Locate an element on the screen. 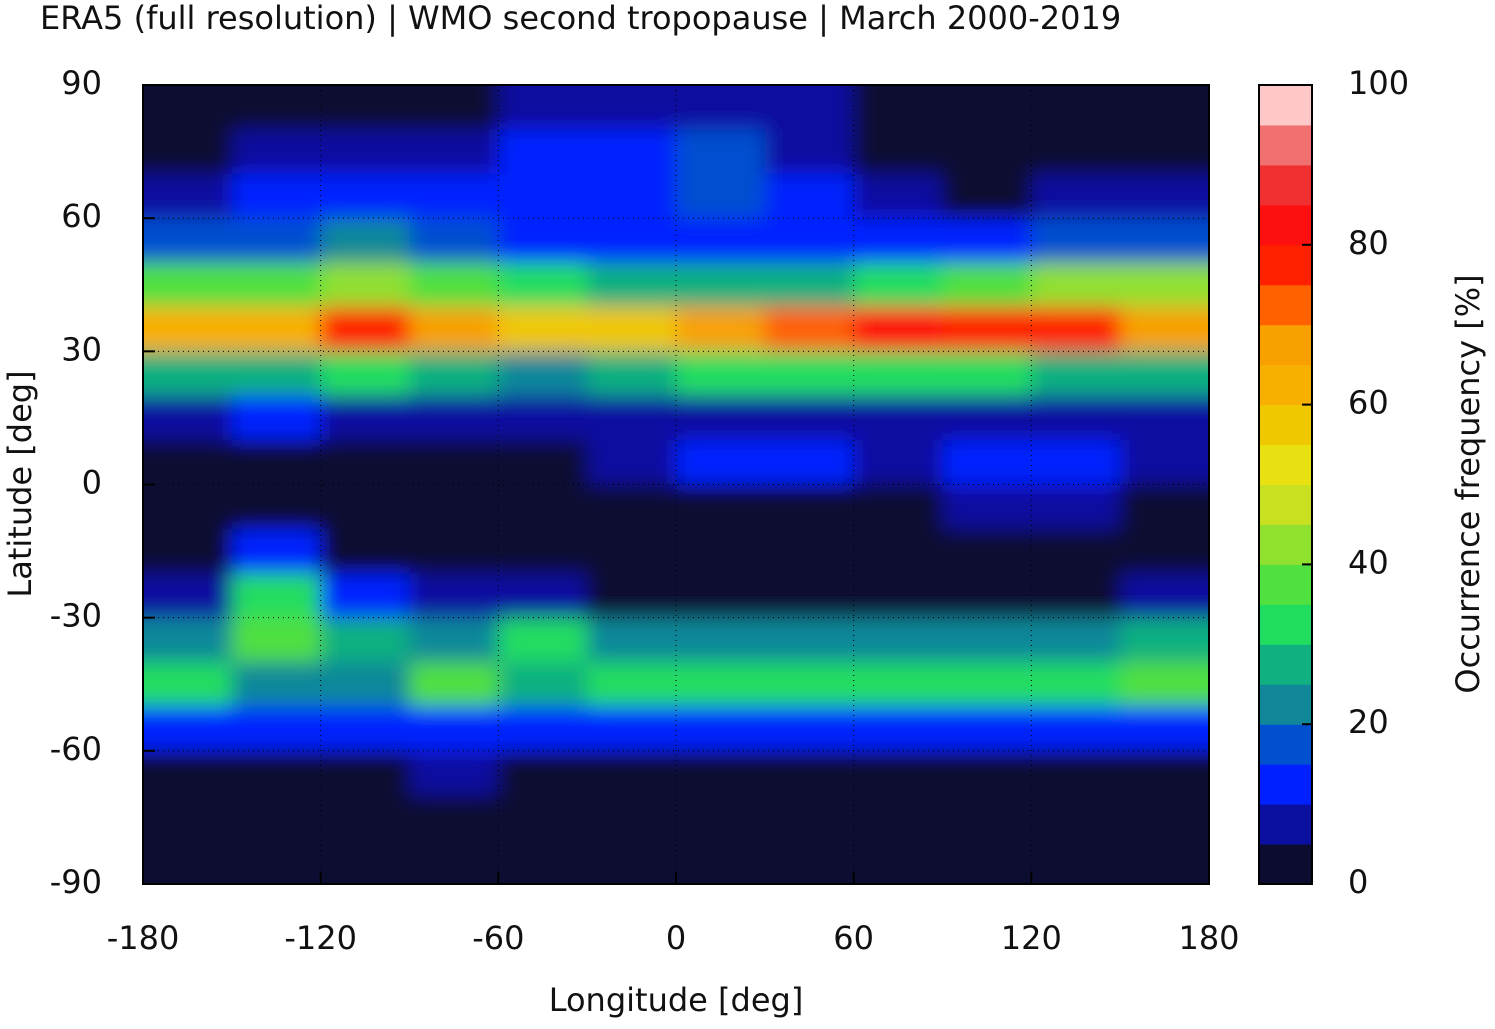 This screenshot has height=1029, width=1495. x-tick-label: 180 is located at coordinates (1208, 938).